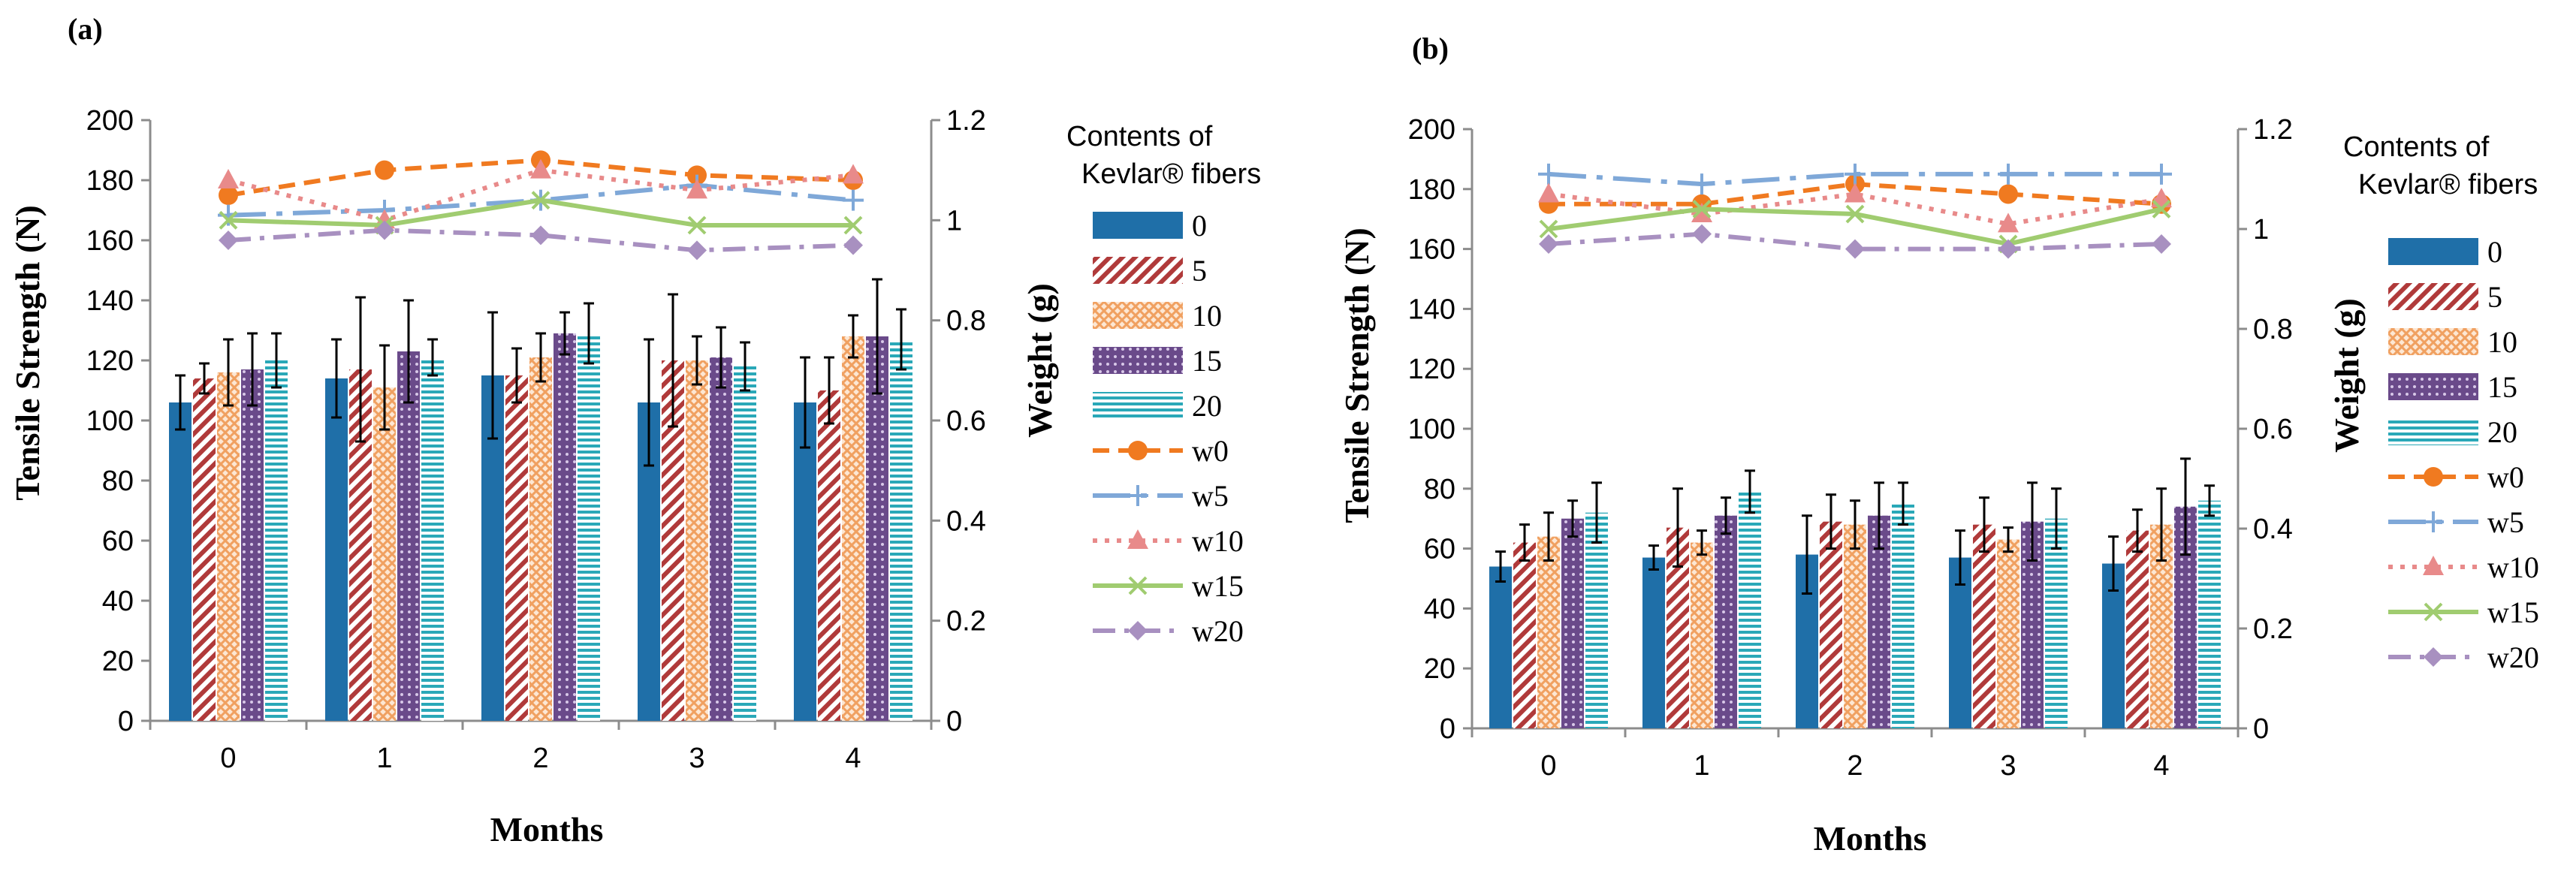 The image size is (2576, 874). I want to click on panel-b-legend-items: 0 5 10 15 20 w0 w5 w10 w15 w20, so click(2463, 454).